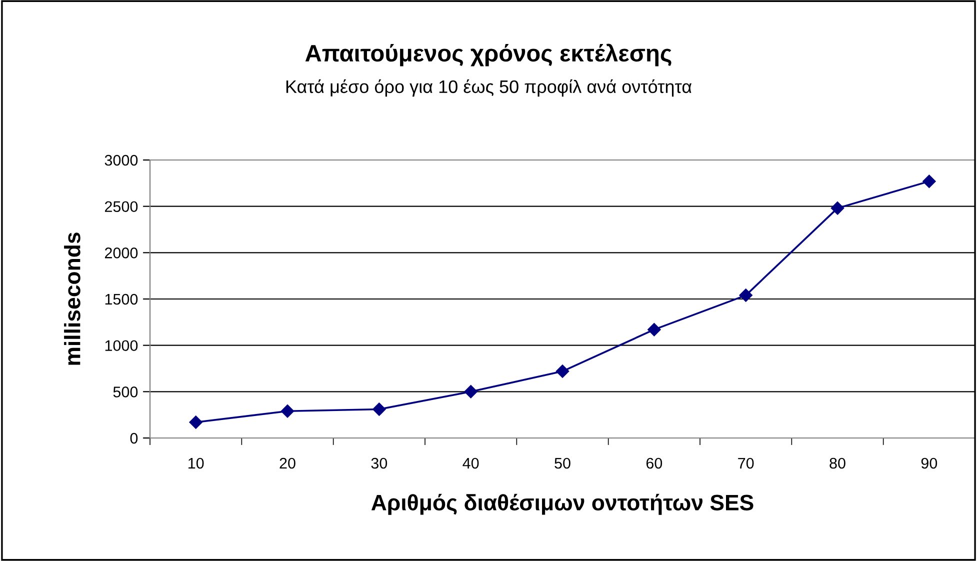 Image resolution: width=977 pixels, height=561 pixels. Describe the element at coordinates (929, 463) in the screenshot. I see `x-tick-label: 90` at that location.